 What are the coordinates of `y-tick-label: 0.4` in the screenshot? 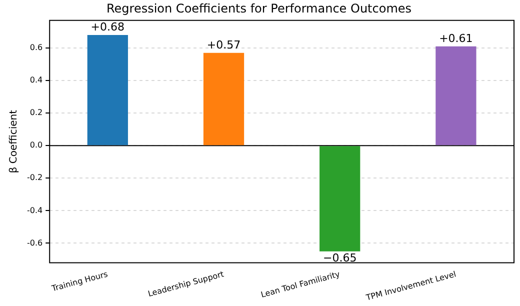 It's located at (36, 80).